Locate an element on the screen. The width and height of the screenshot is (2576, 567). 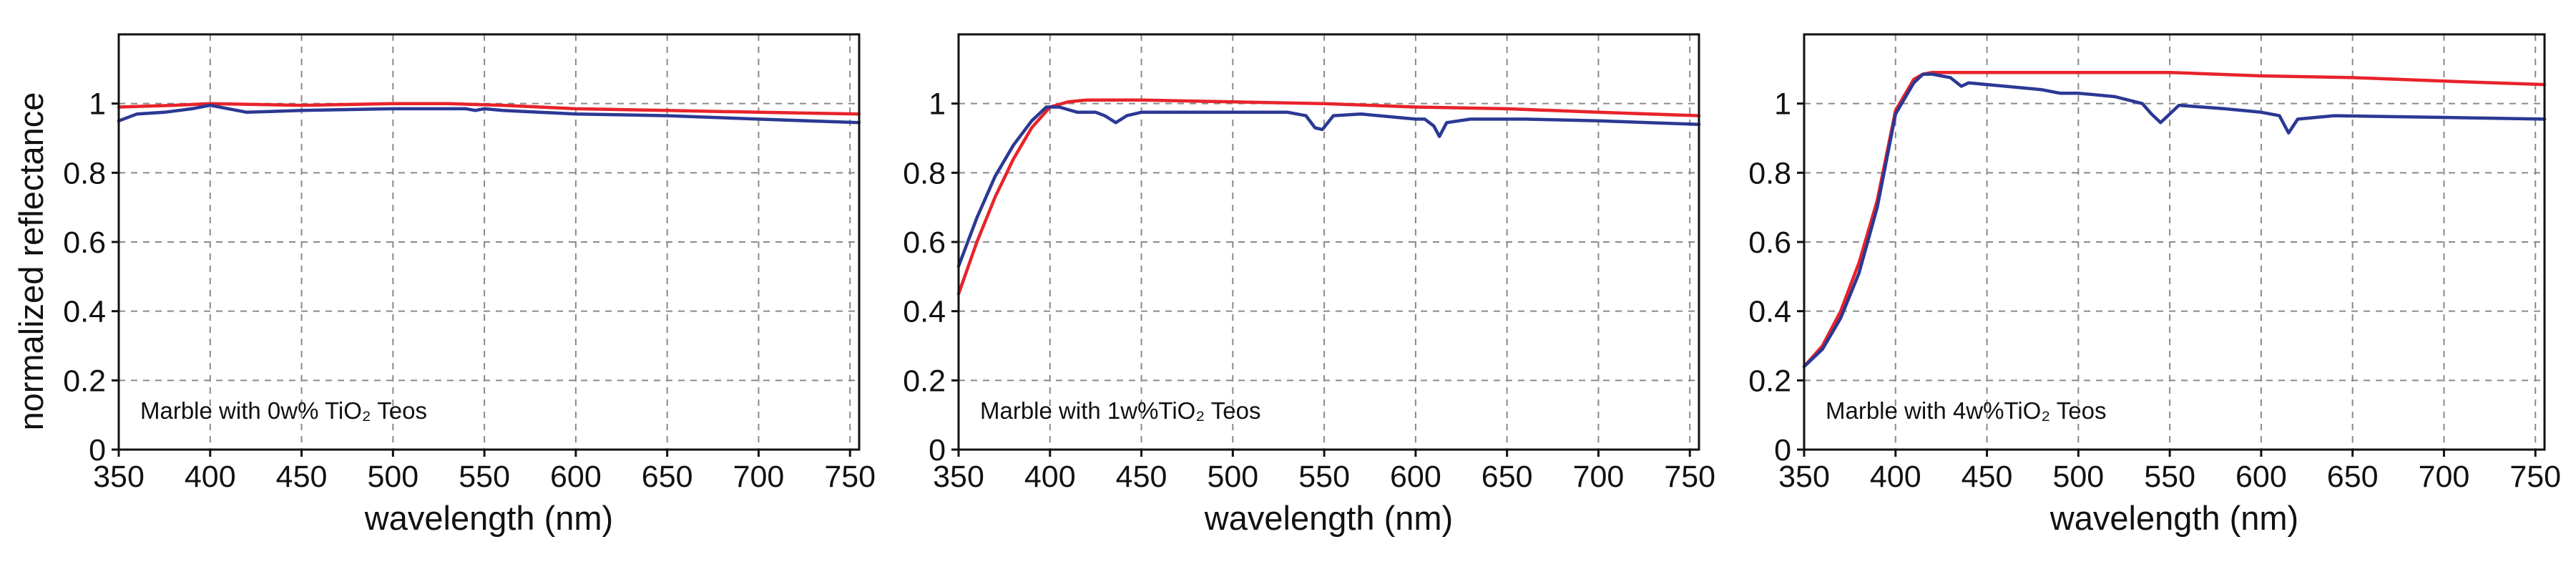
annotation-label: Marble with 0w% TiO₂ Teos is located at coordinates (283, 411).